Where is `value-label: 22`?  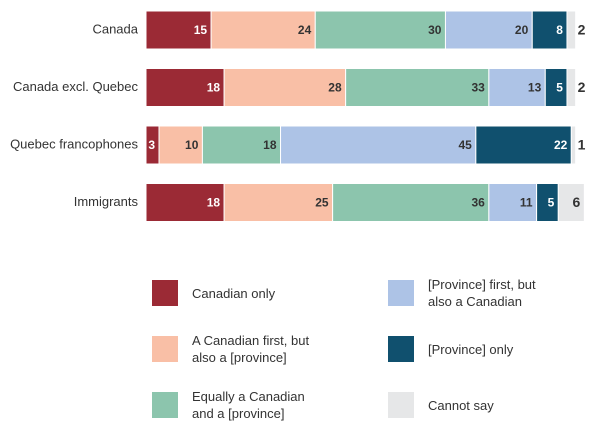
value-label: 22 is located at coordinates (561, 145).